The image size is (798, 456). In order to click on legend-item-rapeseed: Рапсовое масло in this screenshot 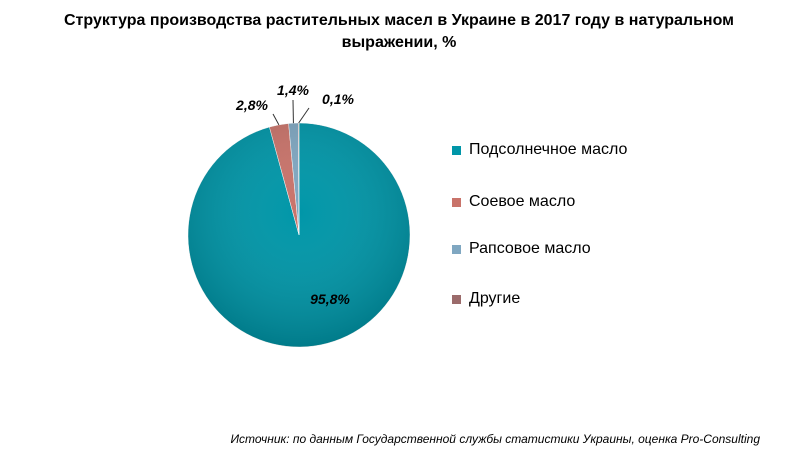, I will do `click(540, 249)`.